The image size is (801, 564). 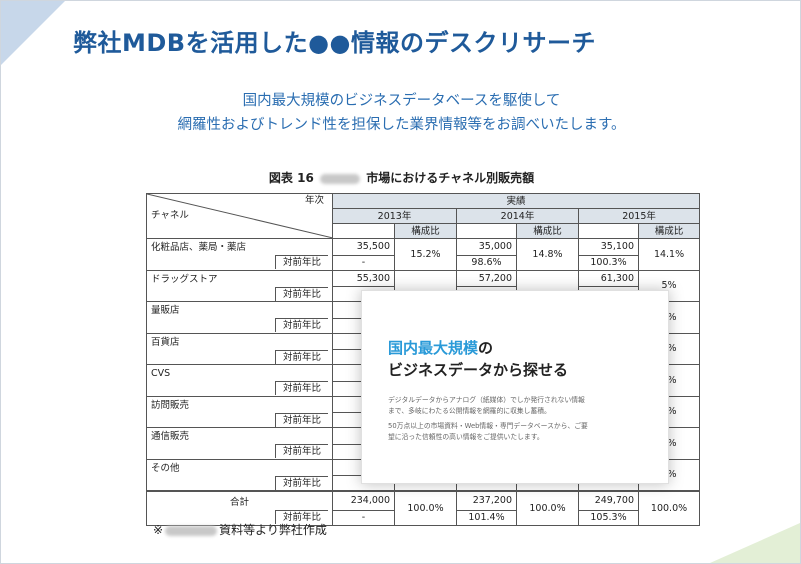 I want to click on note-suffix: 資料等より弊社作成, so click(x=273, y=530).